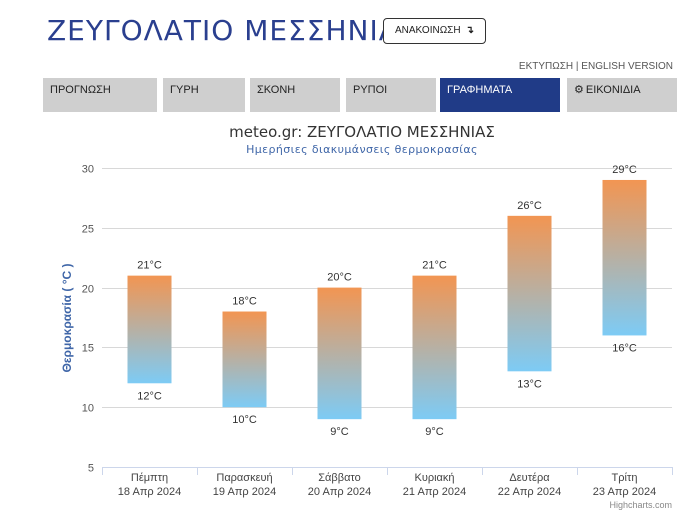  Describe the element at coordinates (624, 170) in the screenshot. I see `high-temp-label: 29°C` at that location.